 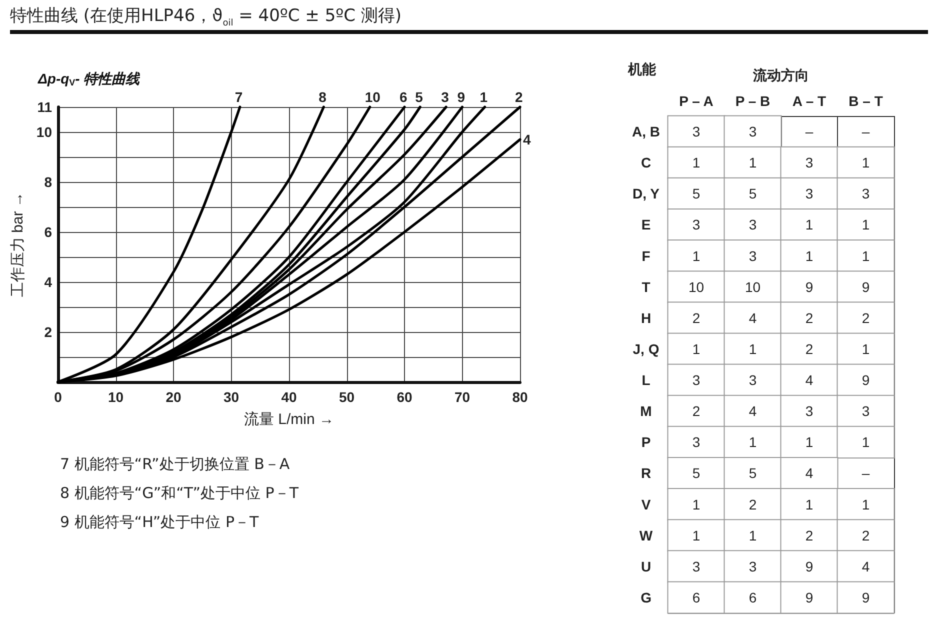 What do you see at coordinates (461, 97) in the screenshot?
I see `series-label: 9` at bounding box center [461, 97].